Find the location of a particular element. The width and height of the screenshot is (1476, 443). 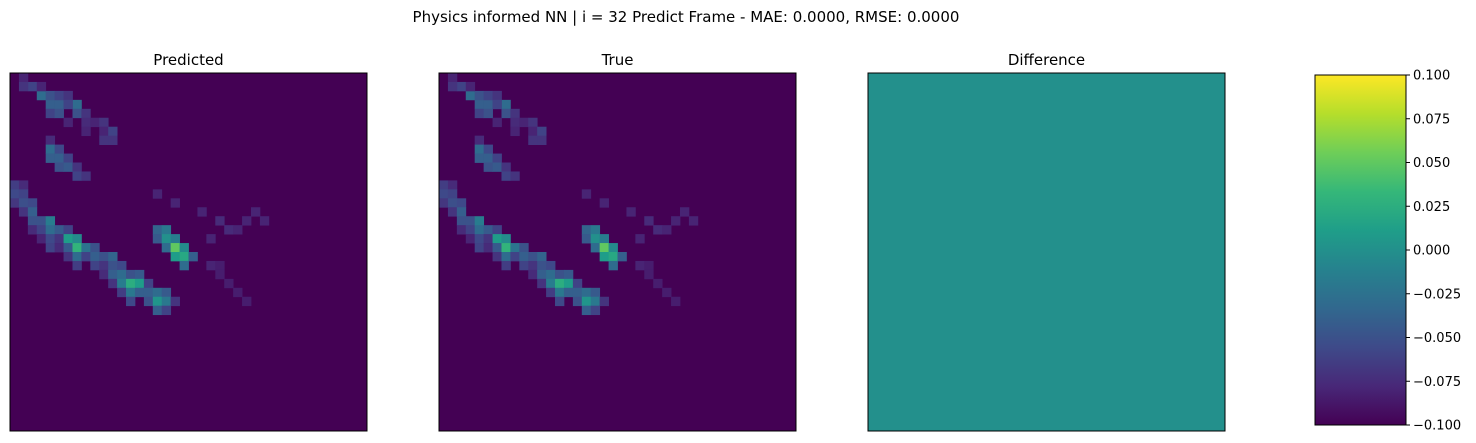

colorbar-tick-label: 0.075 is located at coordinates (1431, 119).